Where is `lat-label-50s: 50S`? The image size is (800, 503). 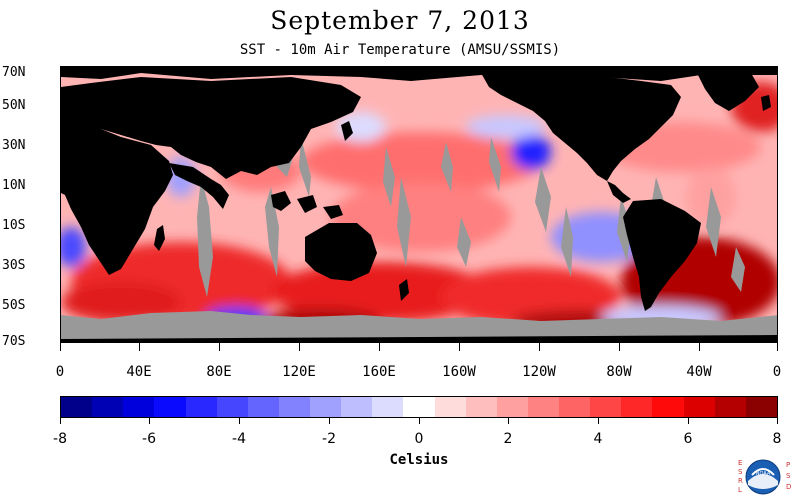
lat-label-50s: 50S is located at coordinates (14, 305).